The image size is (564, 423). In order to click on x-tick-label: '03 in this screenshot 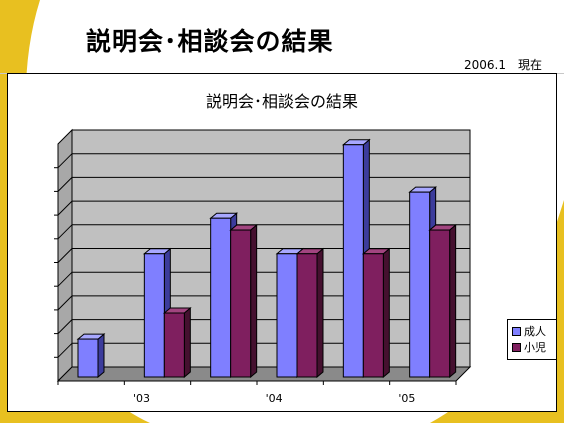, I will do `click(141, 398)`.